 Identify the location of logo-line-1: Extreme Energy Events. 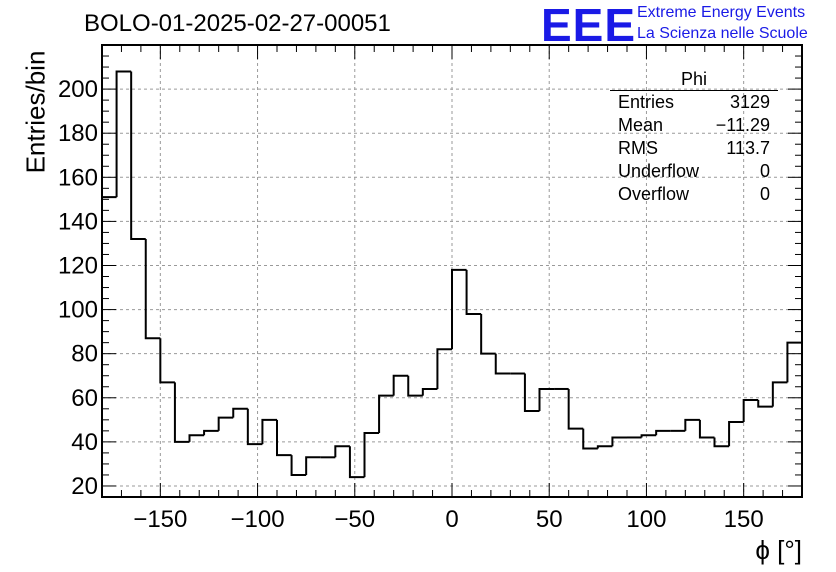
(721, 12).